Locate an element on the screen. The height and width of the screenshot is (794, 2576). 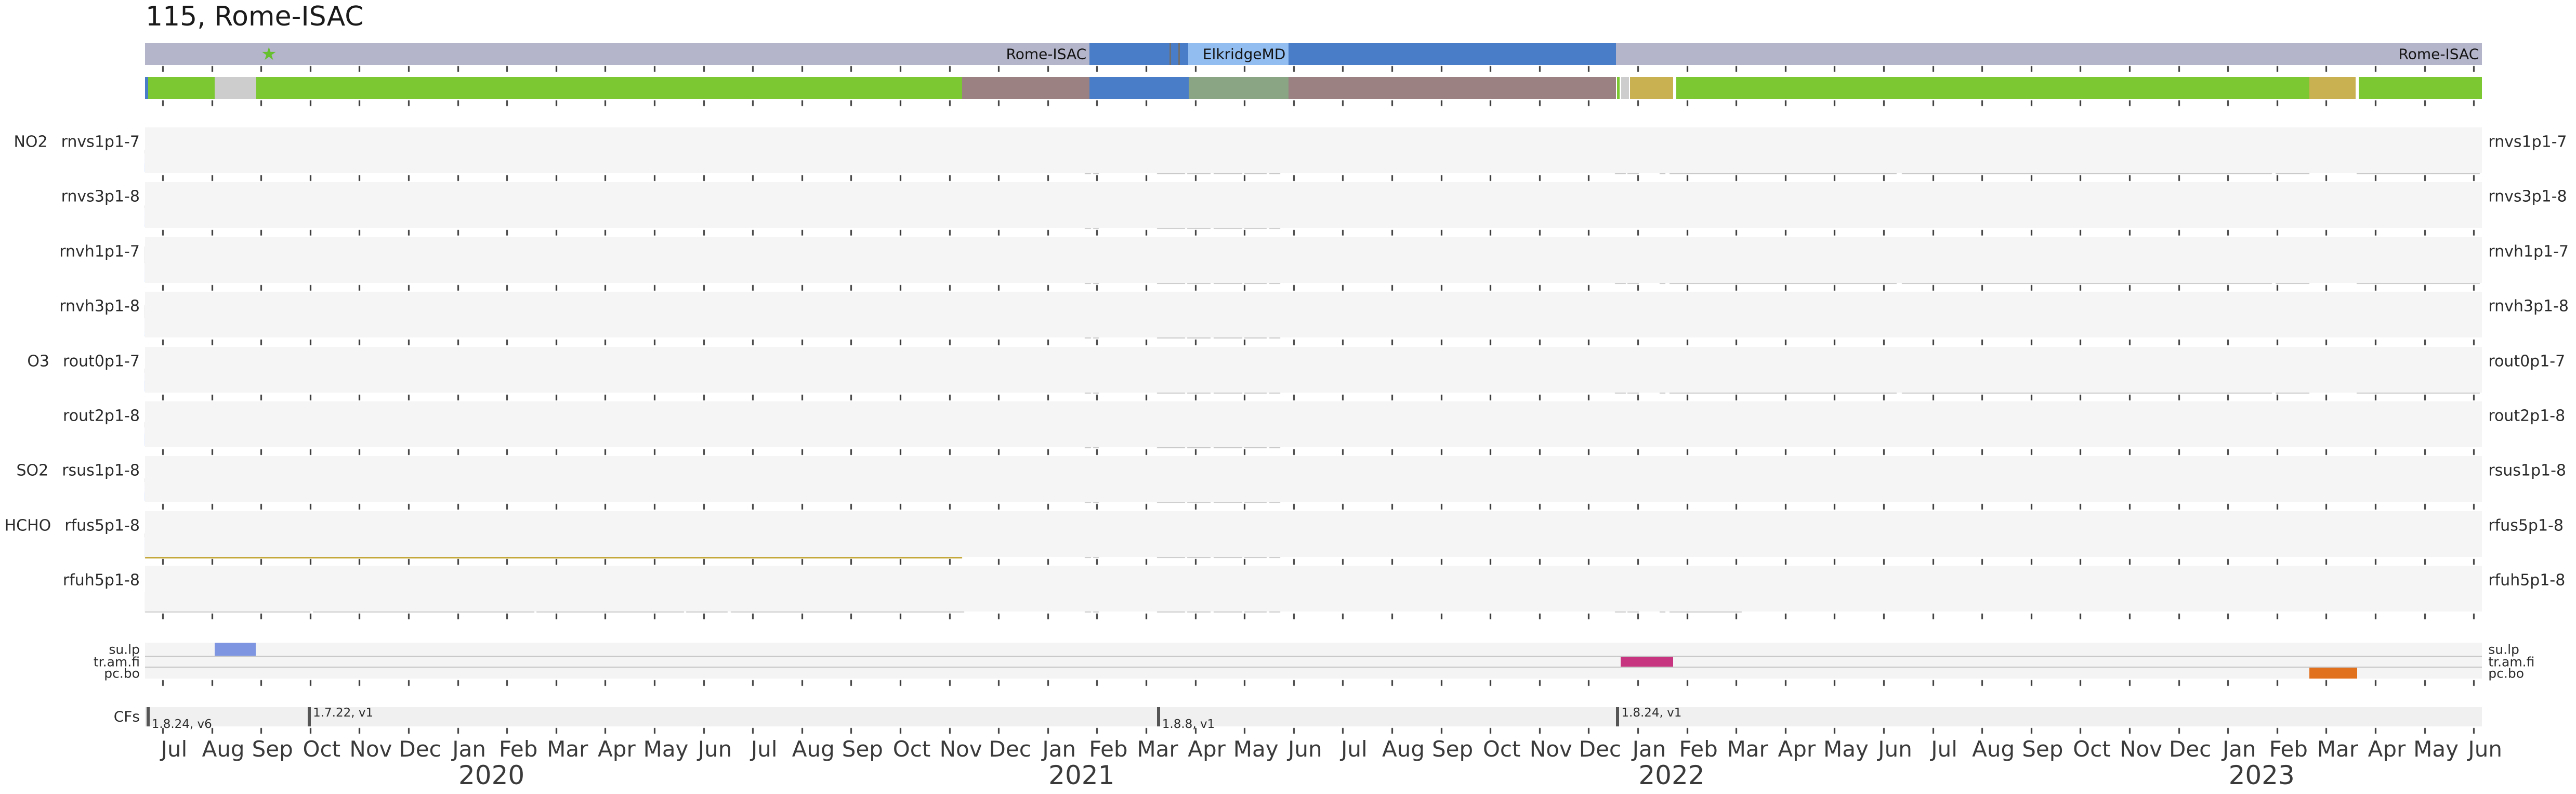
row-label-right: rsus1p1-8 is located at coordinates (2528, 470).